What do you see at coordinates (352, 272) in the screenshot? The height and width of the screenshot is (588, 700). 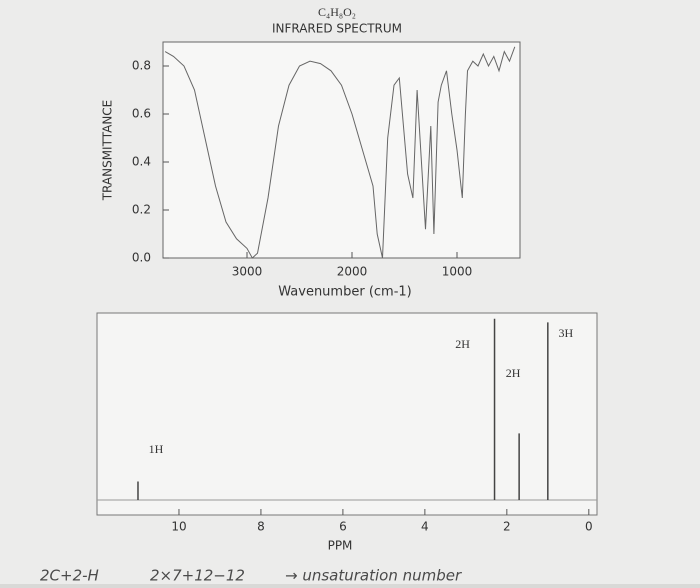 I see `x-tick-label: 2000` at bounding box center [352, 272].